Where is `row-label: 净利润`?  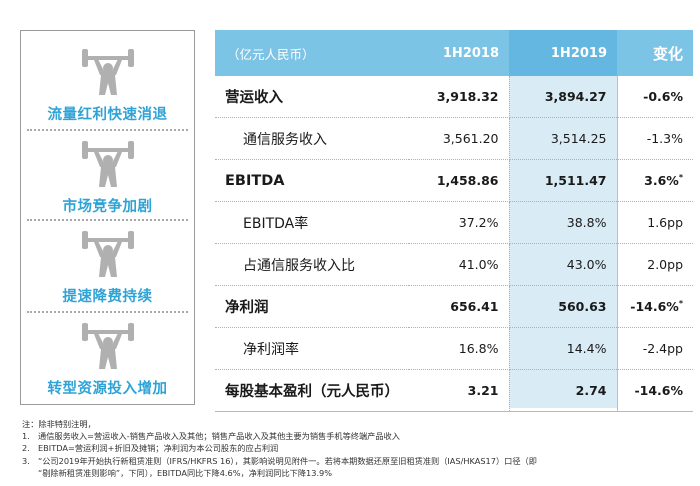
row-label: 净利润 is located at coordinates (312, 306).